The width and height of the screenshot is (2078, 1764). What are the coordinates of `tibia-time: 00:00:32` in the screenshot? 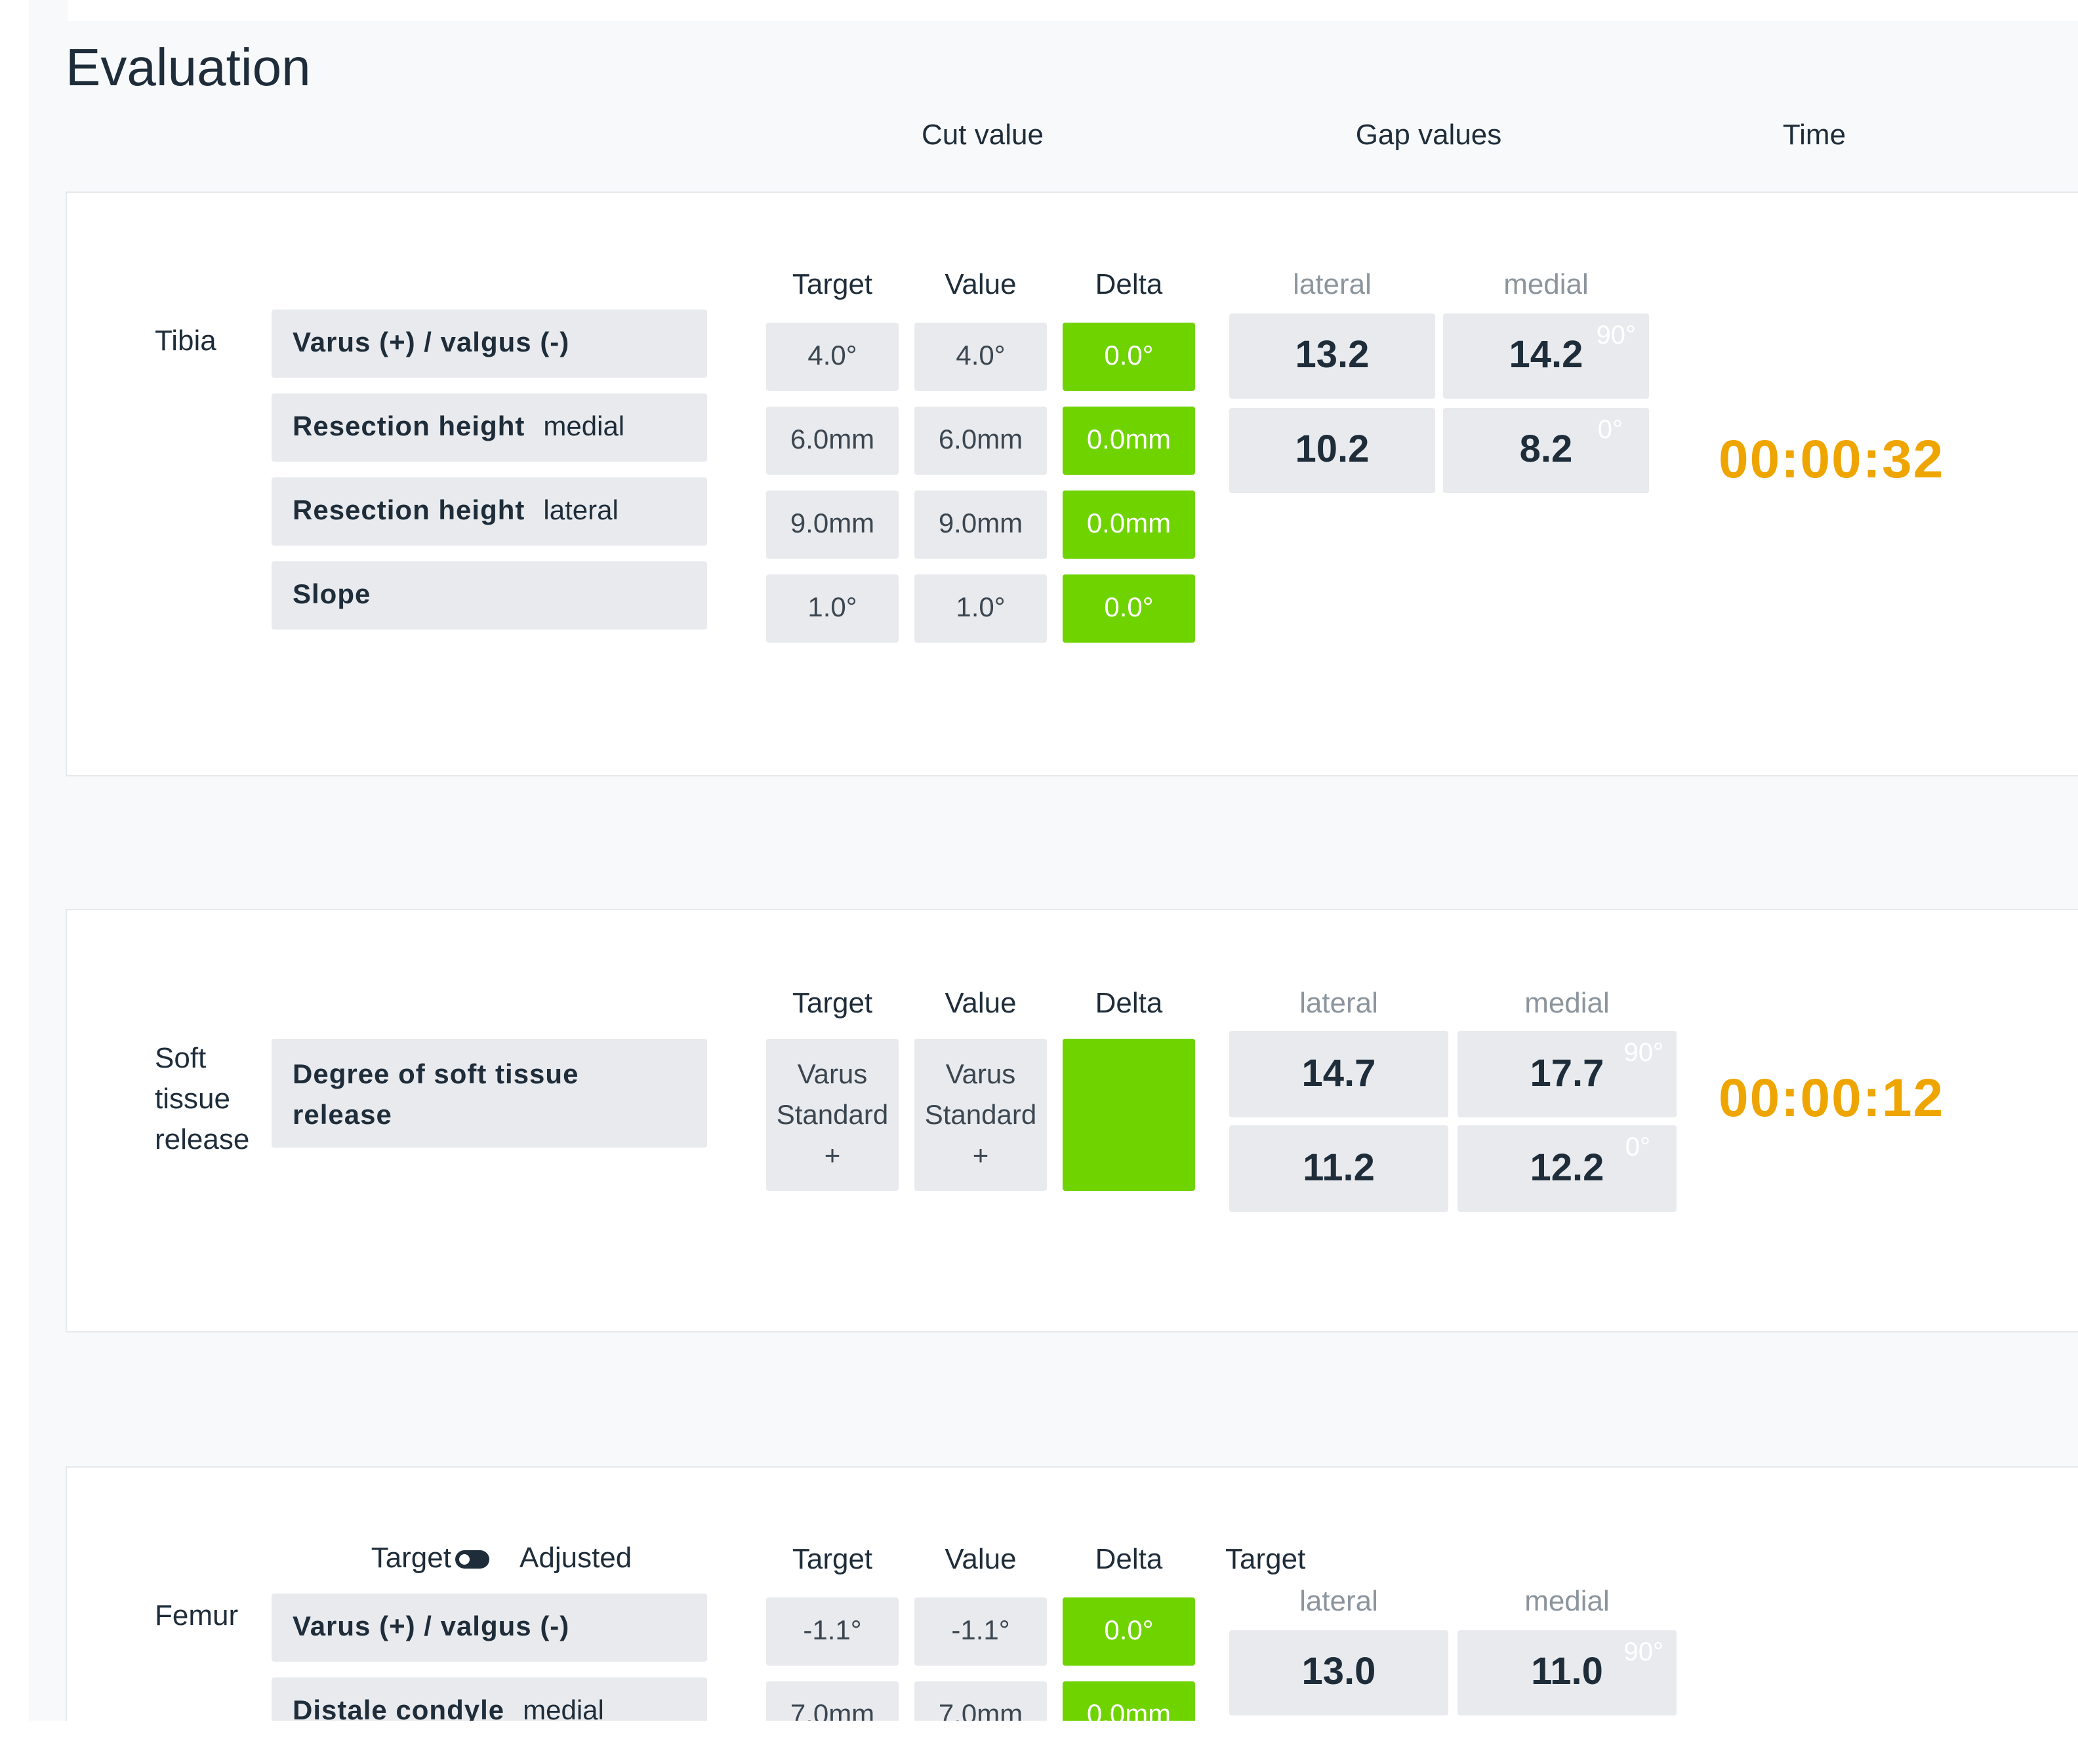 It's located at (1832, 459).